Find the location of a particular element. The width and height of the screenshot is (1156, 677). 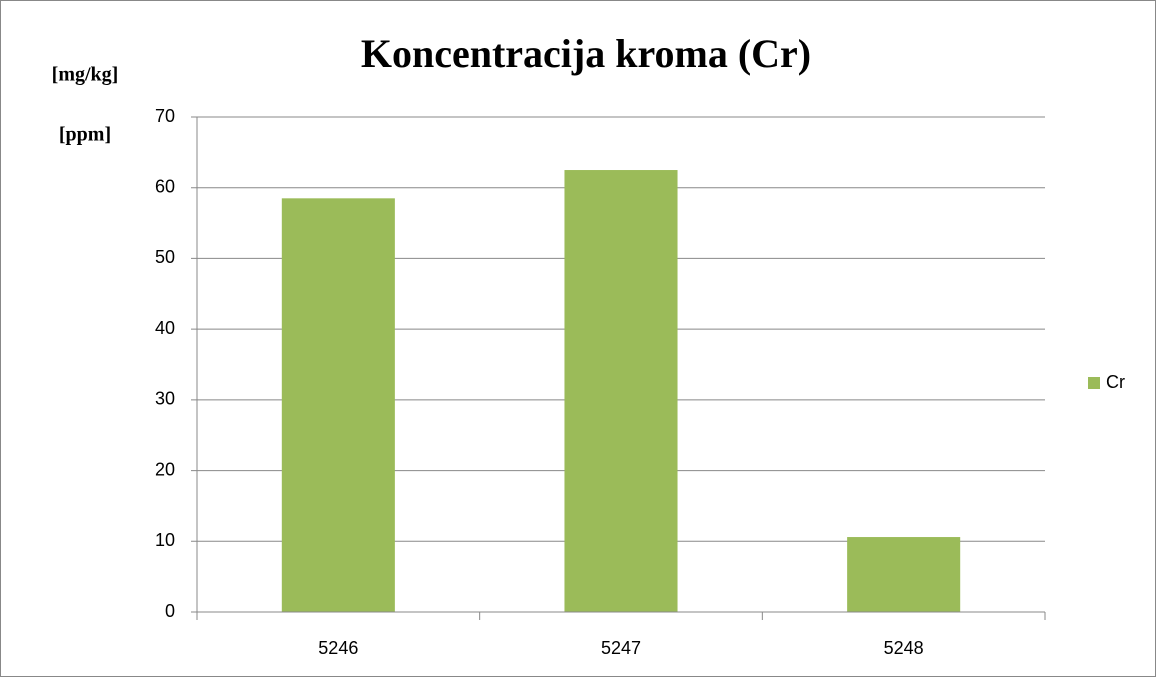

y-tick-label: 10 is located at coordinates (165, 540).